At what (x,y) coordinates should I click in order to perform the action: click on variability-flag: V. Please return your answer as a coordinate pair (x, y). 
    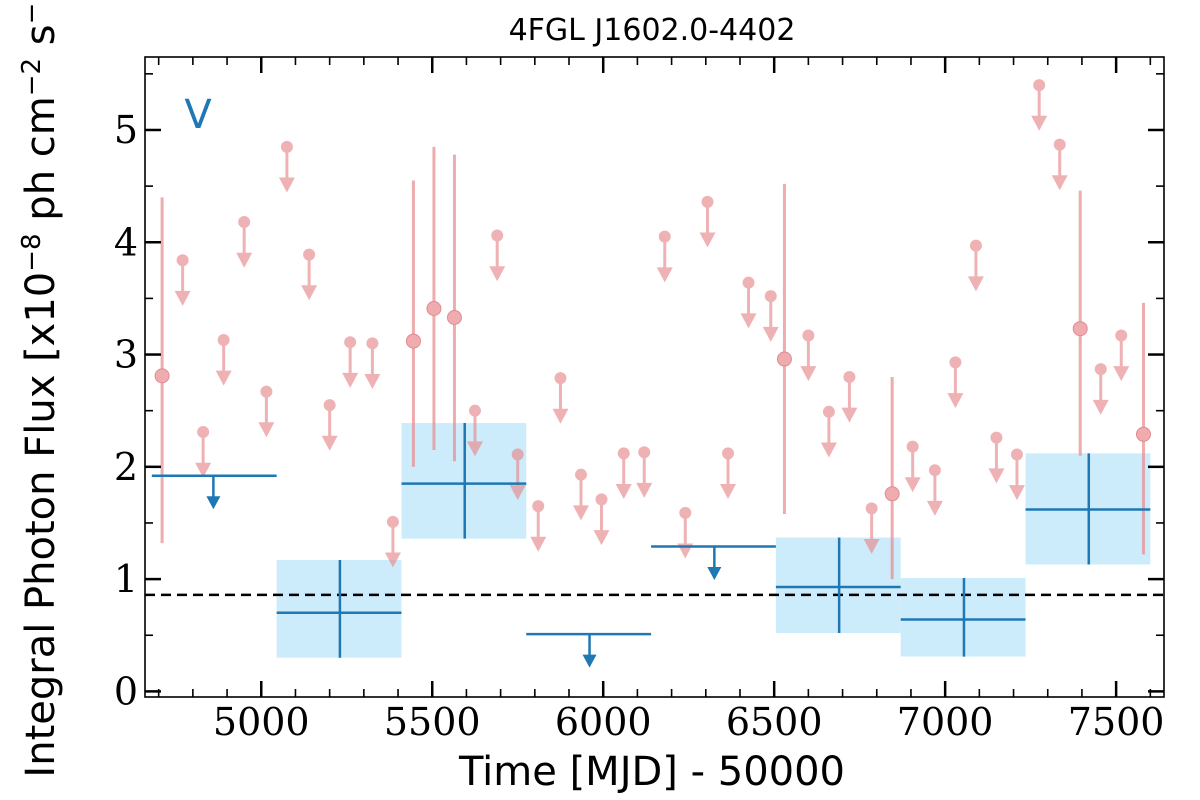
    Looking at the image, I should click on (198, 115).